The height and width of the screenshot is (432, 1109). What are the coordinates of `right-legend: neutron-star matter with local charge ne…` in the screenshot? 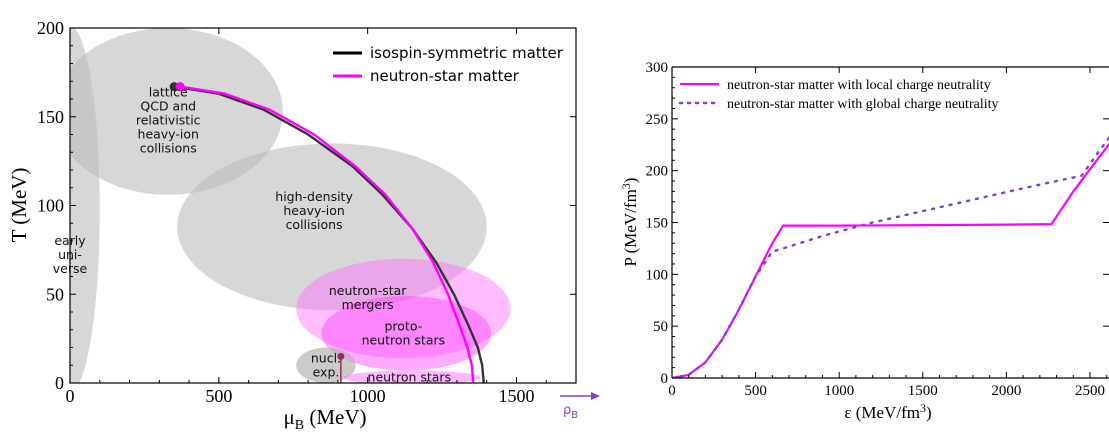 It's located at (838, 95).